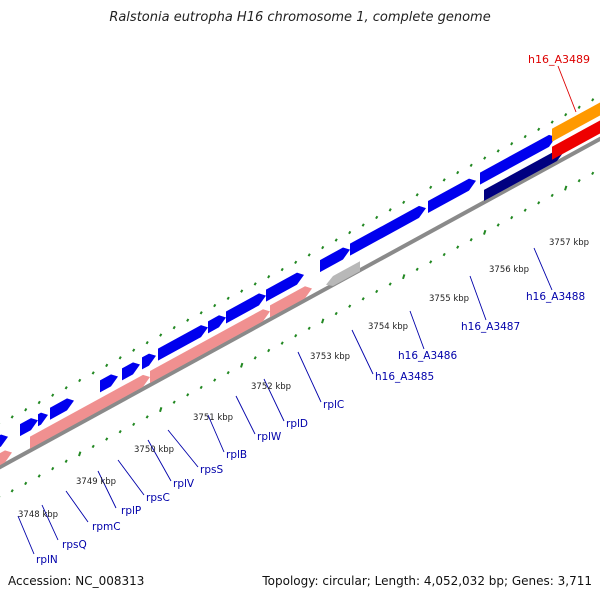  I want to click on tick-label: 3755 kbp, so click(449, 299).